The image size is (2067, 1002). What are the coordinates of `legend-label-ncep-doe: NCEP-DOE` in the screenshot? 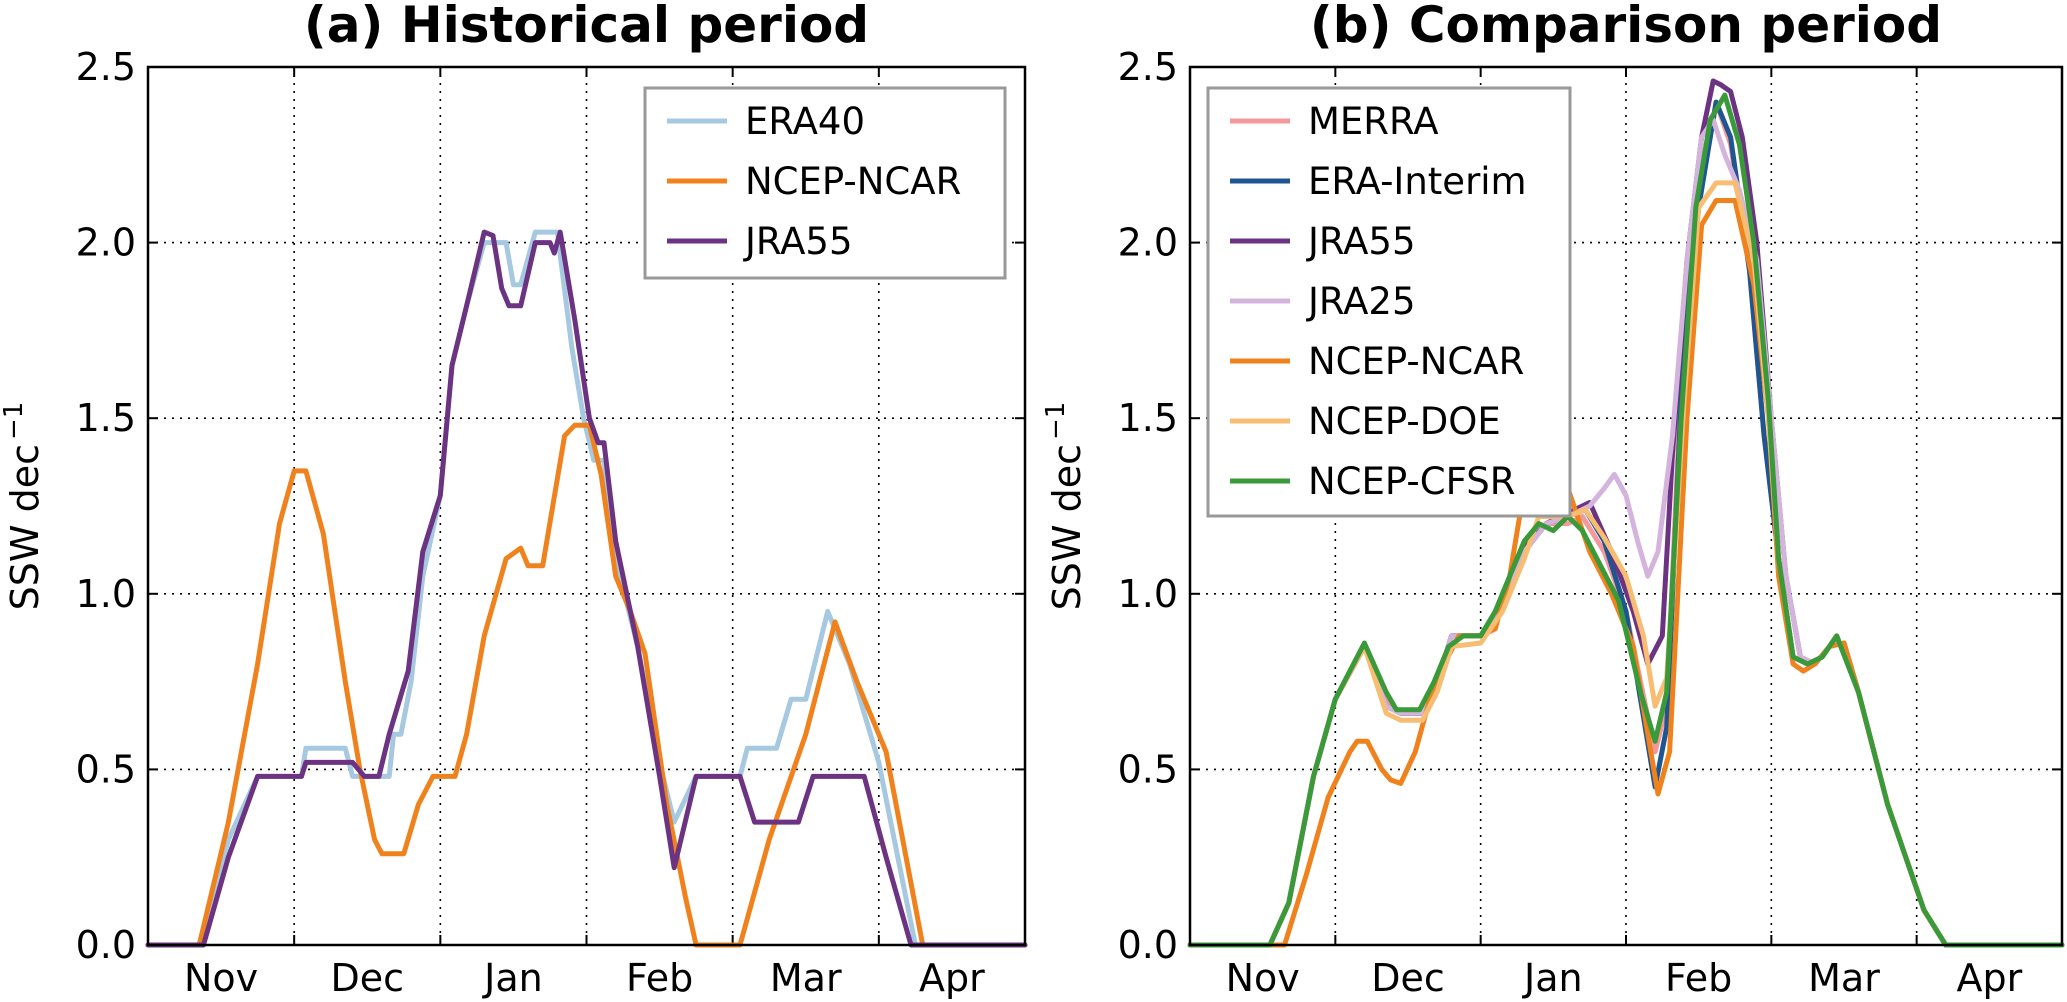 It's located at (1404, 421).